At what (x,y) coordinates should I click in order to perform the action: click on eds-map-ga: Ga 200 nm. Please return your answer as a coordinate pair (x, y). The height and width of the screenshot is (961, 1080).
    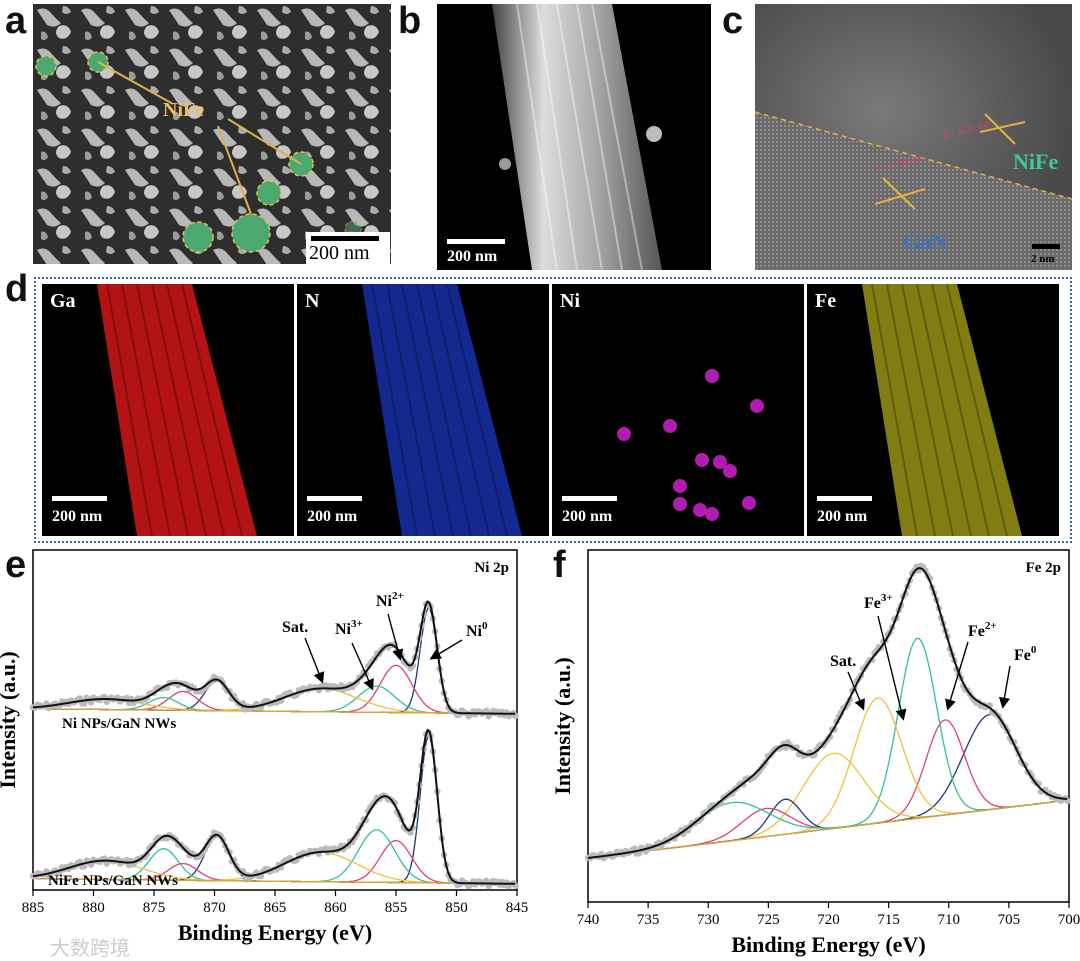
    Looking at the image, I should click on (168, 410).